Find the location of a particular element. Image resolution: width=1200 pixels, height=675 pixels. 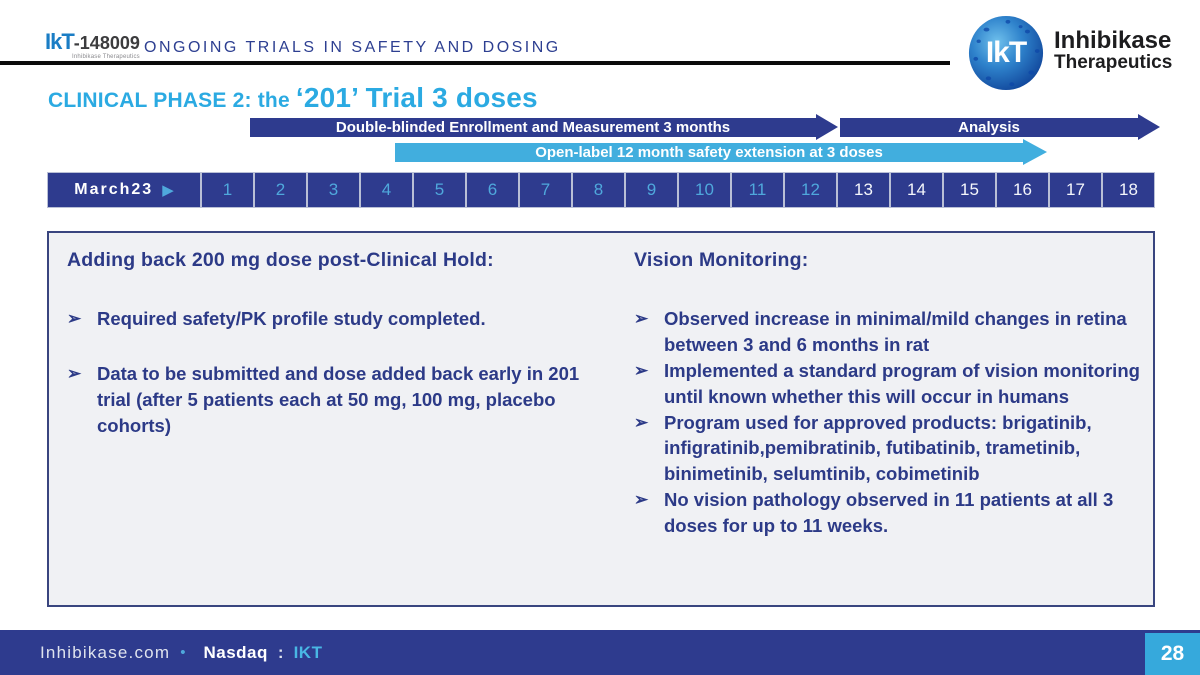

arrow-analysis: Analysis is located at coordinates (989, 127).